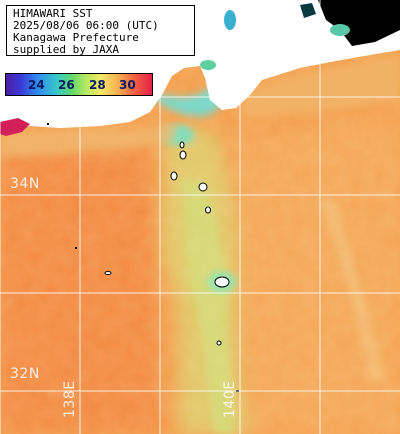  What do you see at coordinates (87, 139) in the screenshot?
I see `coast-band-north` at bounding box center [87, 139].